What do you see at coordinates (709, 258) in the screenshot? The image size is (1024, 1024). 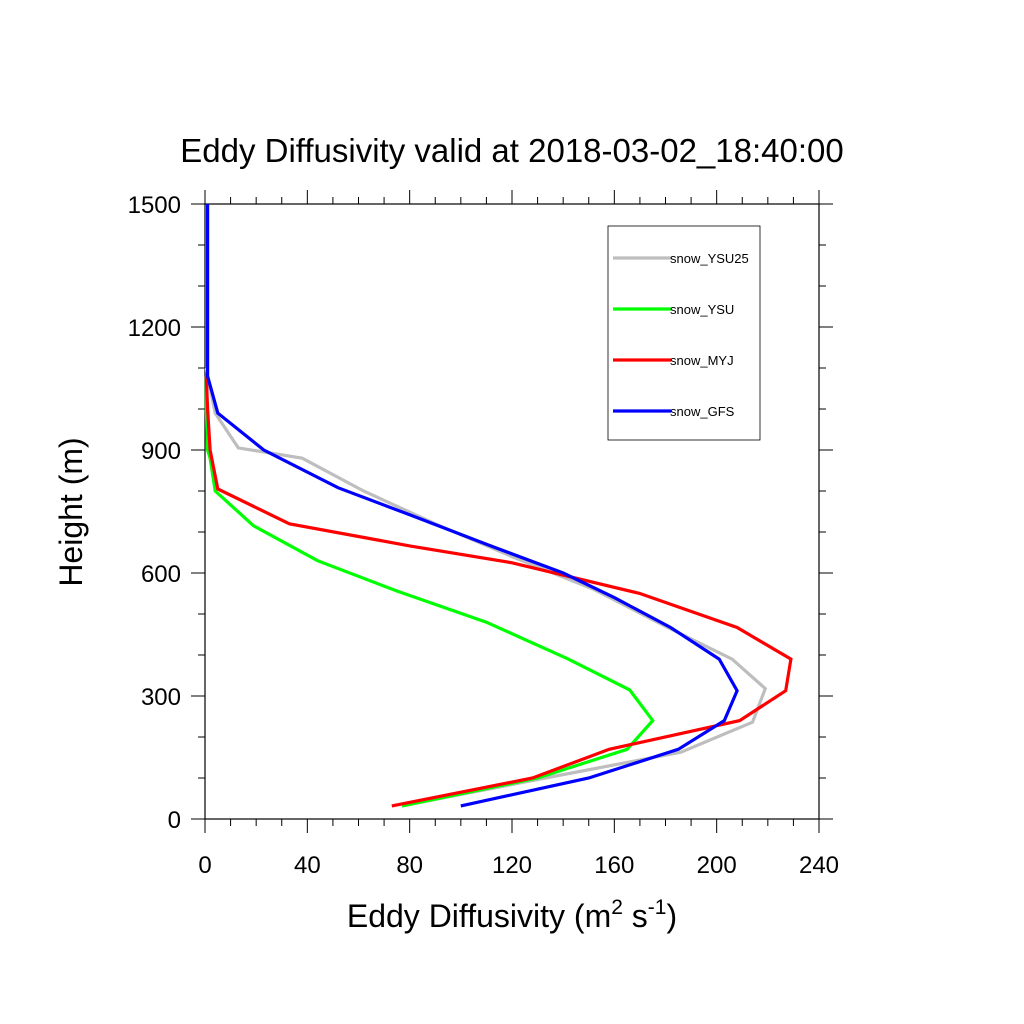 I see `legend-label: snow_YSU25` at bounding box center [709, 258].